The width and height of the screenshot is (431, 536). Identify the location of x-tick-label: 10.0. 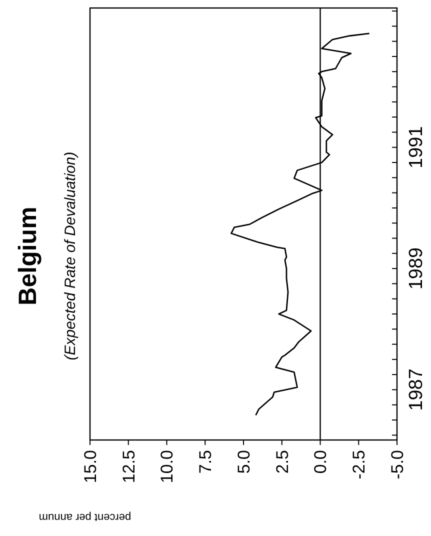
(167, 467).